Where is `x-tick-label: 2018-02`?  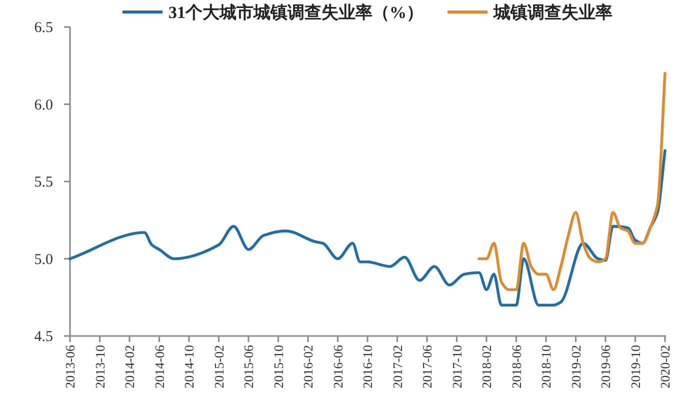 x-tick-label: 2018-02 is located at coordinates (486, 366).